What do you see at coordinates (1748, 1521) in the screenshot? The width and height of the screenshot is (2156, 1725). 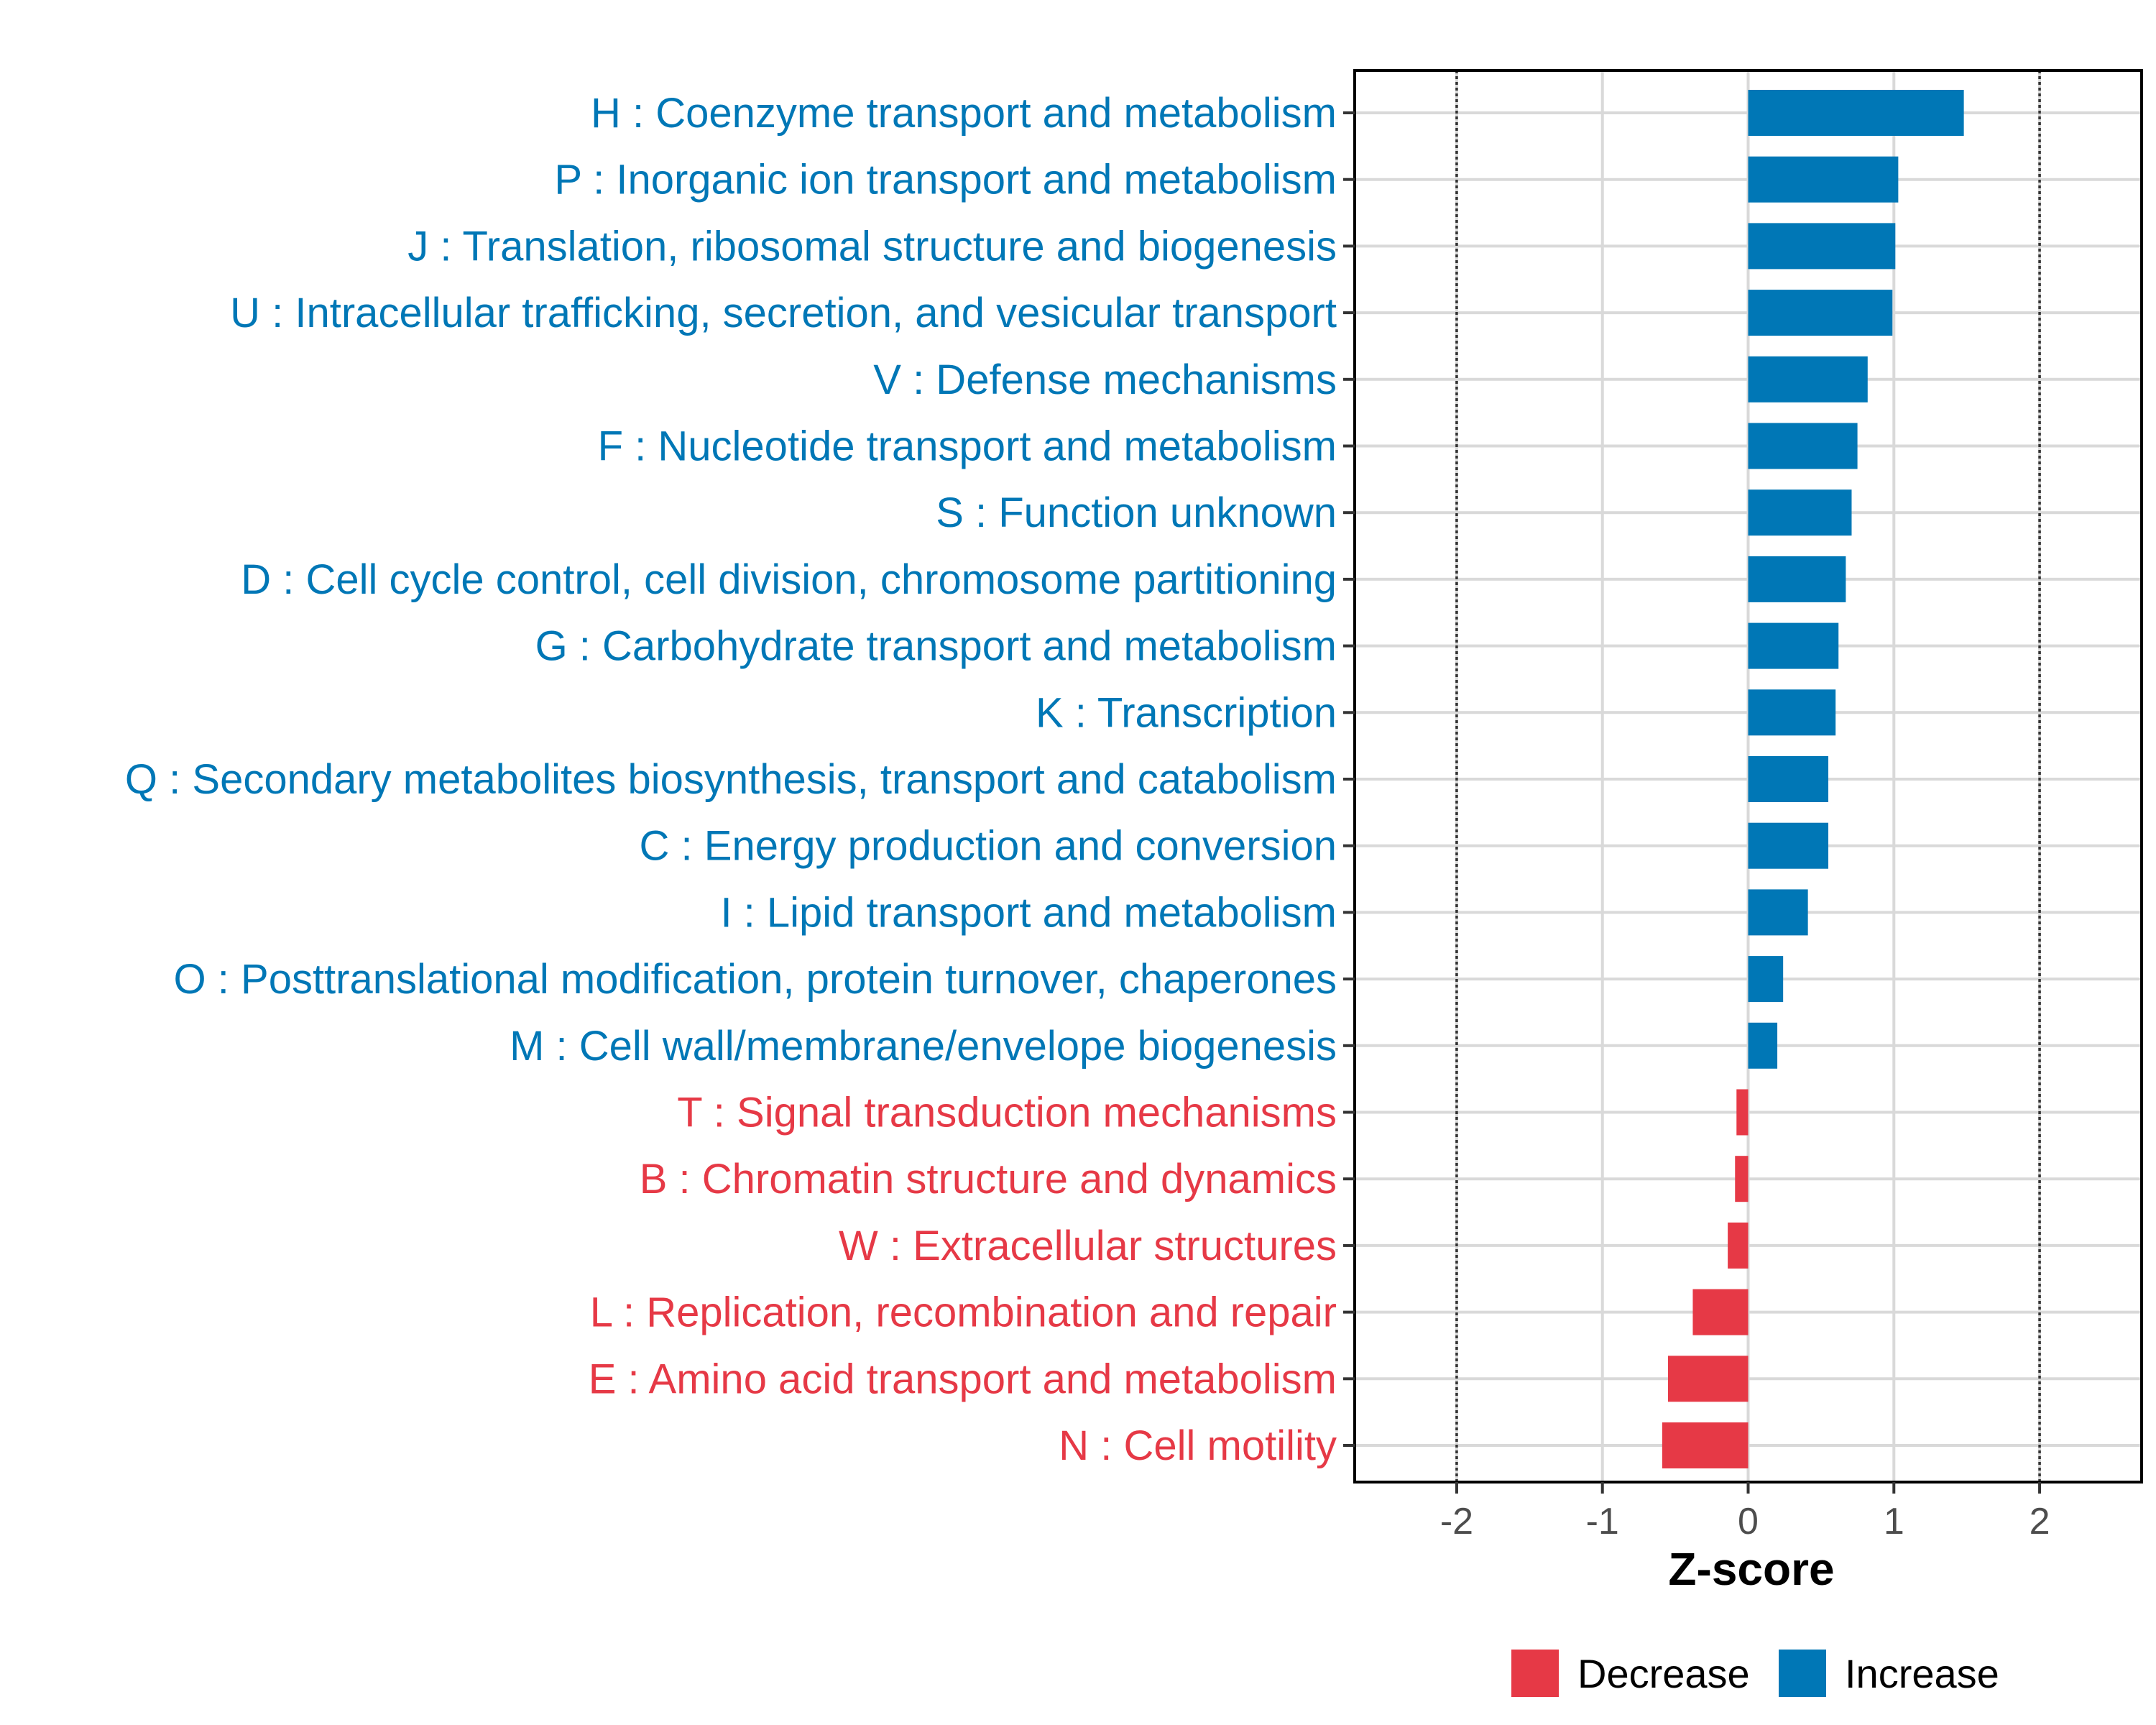 I see `x-tick-label: 0` at bounding box center [1748, 1521].